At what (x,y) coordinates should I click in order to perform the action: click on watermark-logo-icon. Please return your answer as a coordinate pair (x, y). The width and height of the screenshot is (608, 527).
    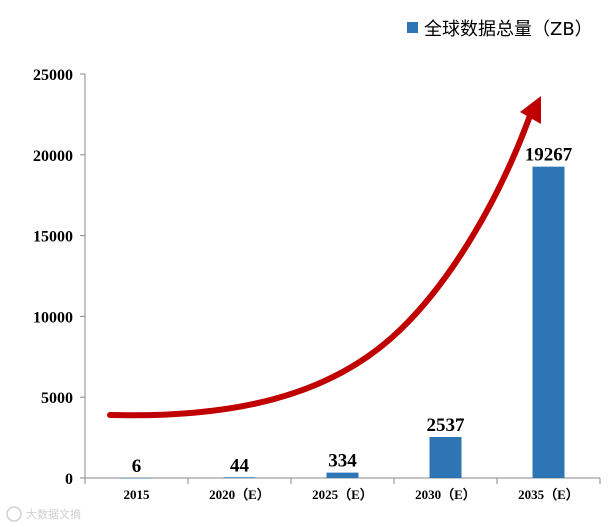
    Looking at the image, I should click on (14, 514).